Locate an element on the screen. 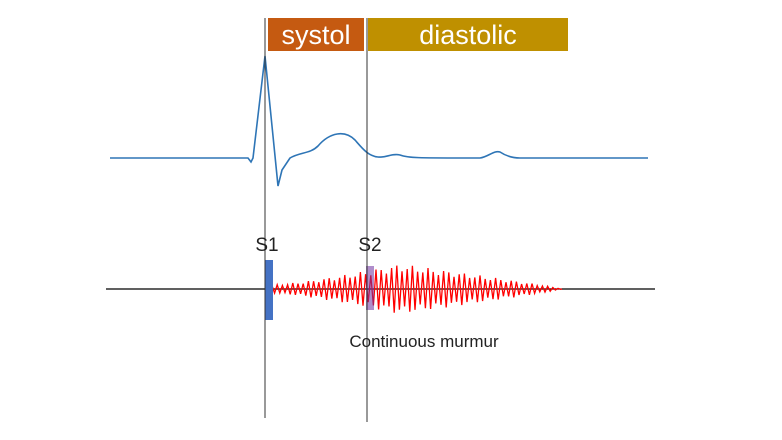 This screenshot has height=440, width=782. systole-phase: systol is located at coordinates (316, 34).